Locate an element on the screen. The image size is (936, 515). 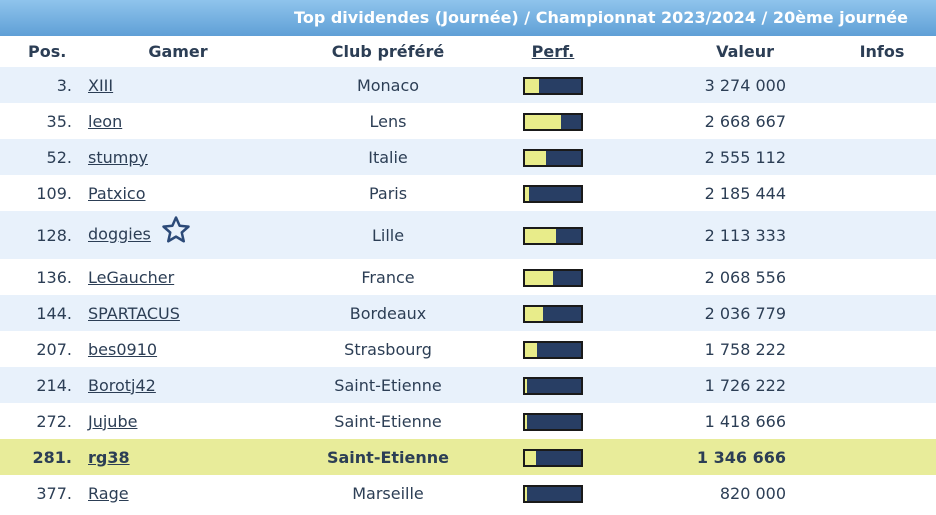
row-club: Lens is located at coordinates (388, 121).